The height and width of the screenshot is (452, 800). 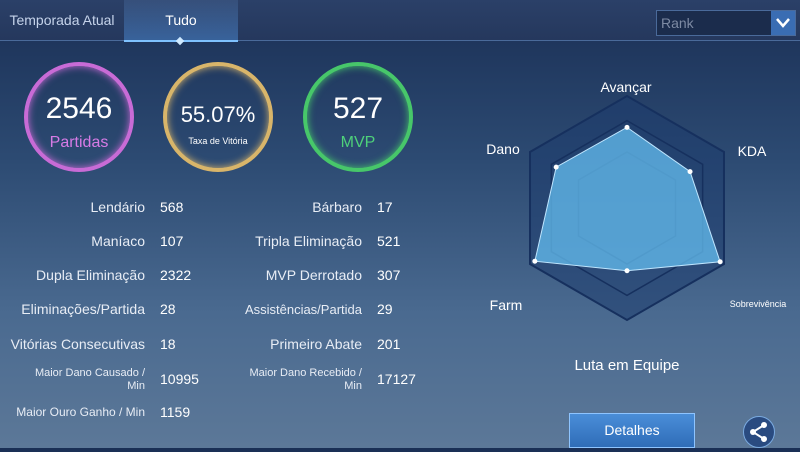 I want to click on stat-value: 201, so click(x=389, y=344).